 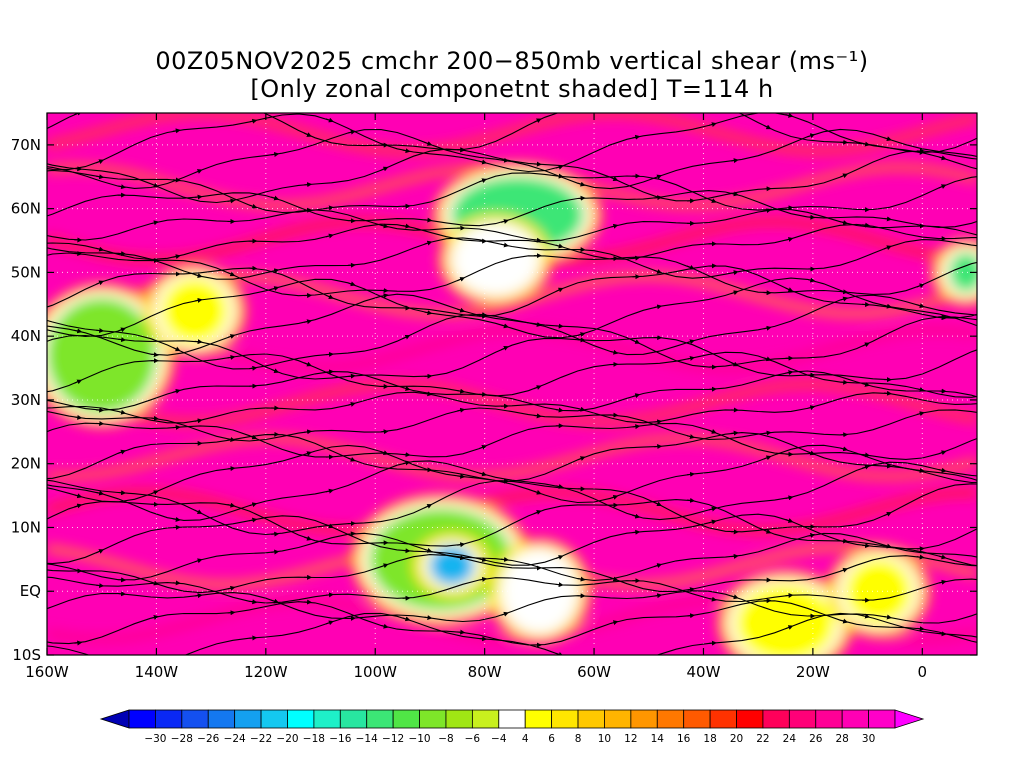 I want to click on colorbar-tick-label: −16, so click(x=340, y=739).